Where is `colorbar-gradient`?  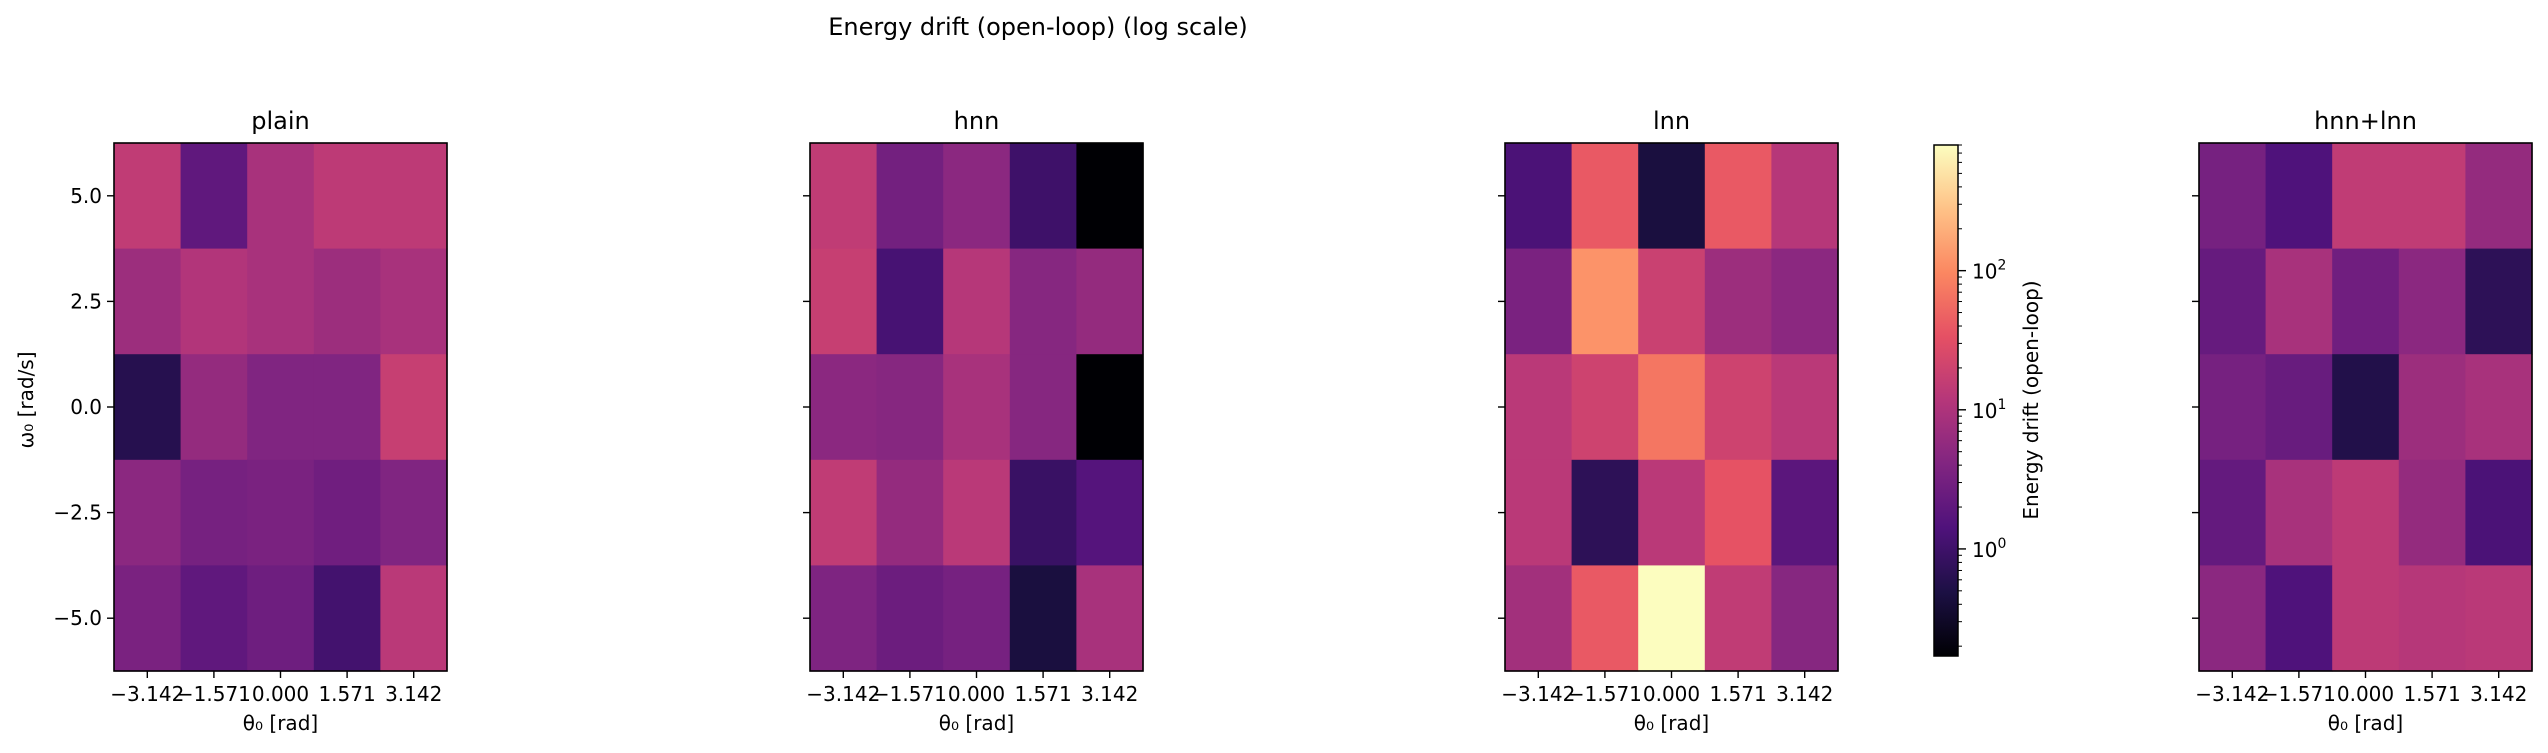 colorbar-gradient is located at coordinates (1946, 400).